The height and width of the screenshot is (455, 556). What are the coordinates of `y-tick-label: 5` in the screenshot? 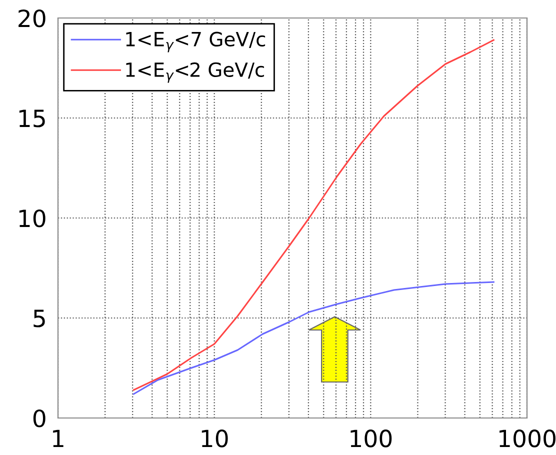 It's located at (39, 319).